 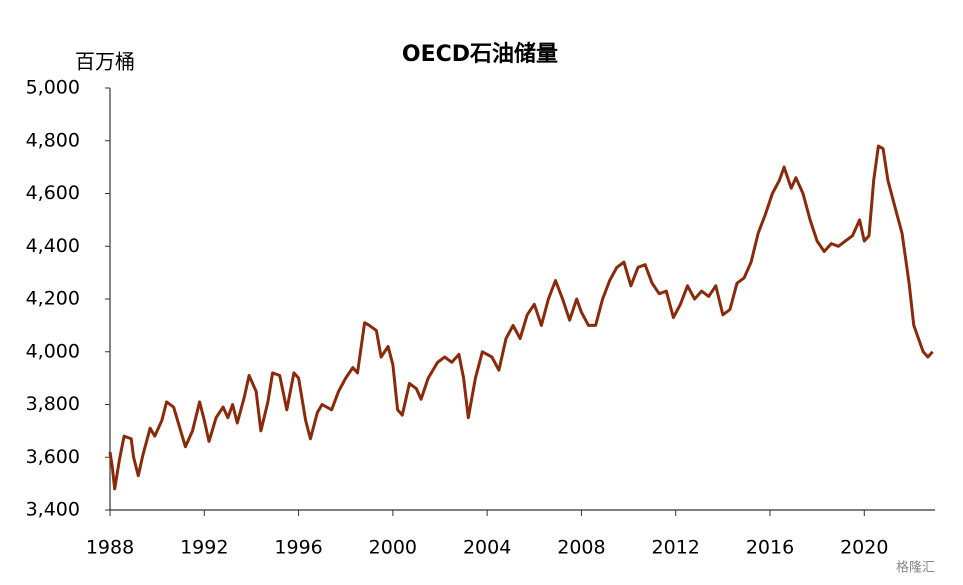 I want to click on x-tick-label: 2008, so click(x=581, y=548).